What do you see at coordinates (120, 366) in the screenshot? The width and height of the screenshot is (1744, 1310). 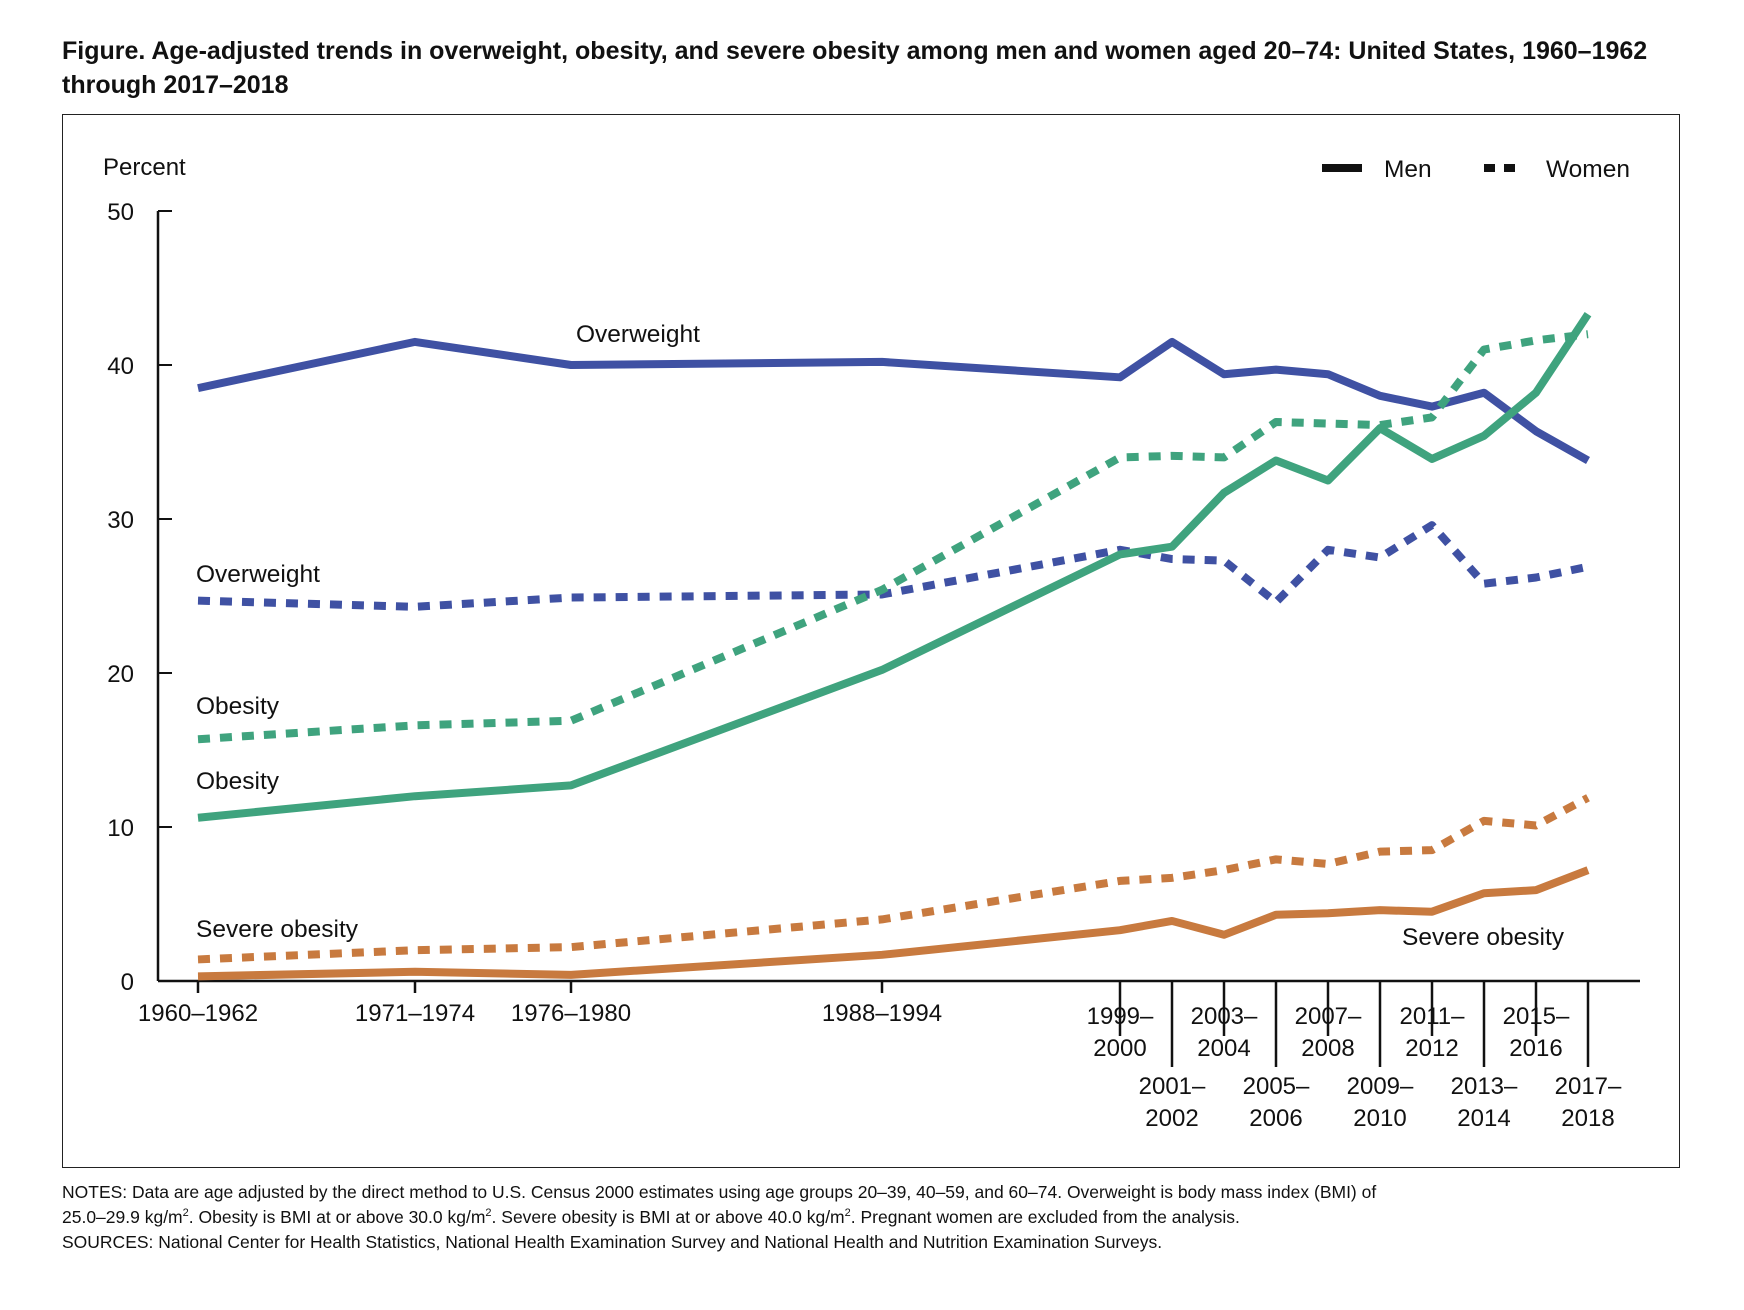 I see `y-tick-label: 40` at bounding box center [120, 366].